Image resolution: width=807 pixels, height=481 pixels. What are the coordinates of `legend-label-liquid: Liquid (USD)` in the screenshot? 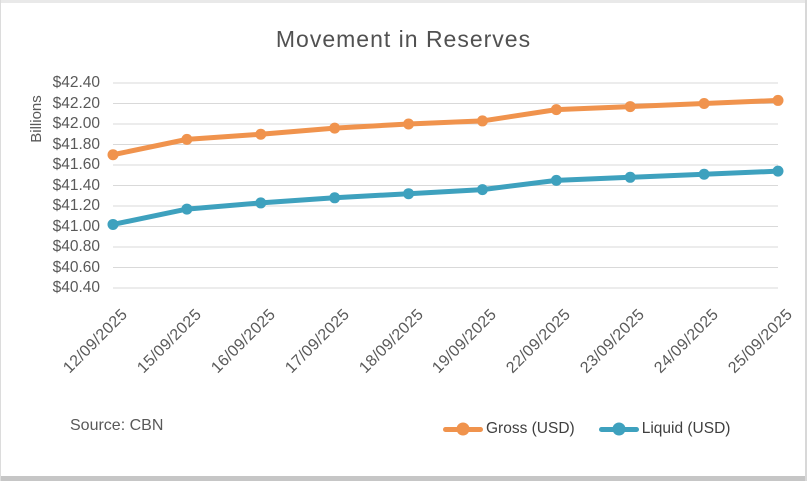 It's located at (686, 428).